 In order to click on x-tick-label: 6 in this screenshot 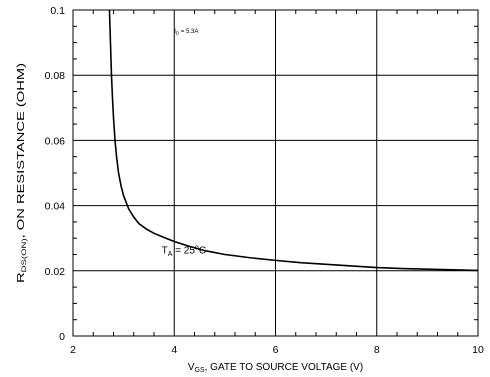, I will do `click(276, 350)`.